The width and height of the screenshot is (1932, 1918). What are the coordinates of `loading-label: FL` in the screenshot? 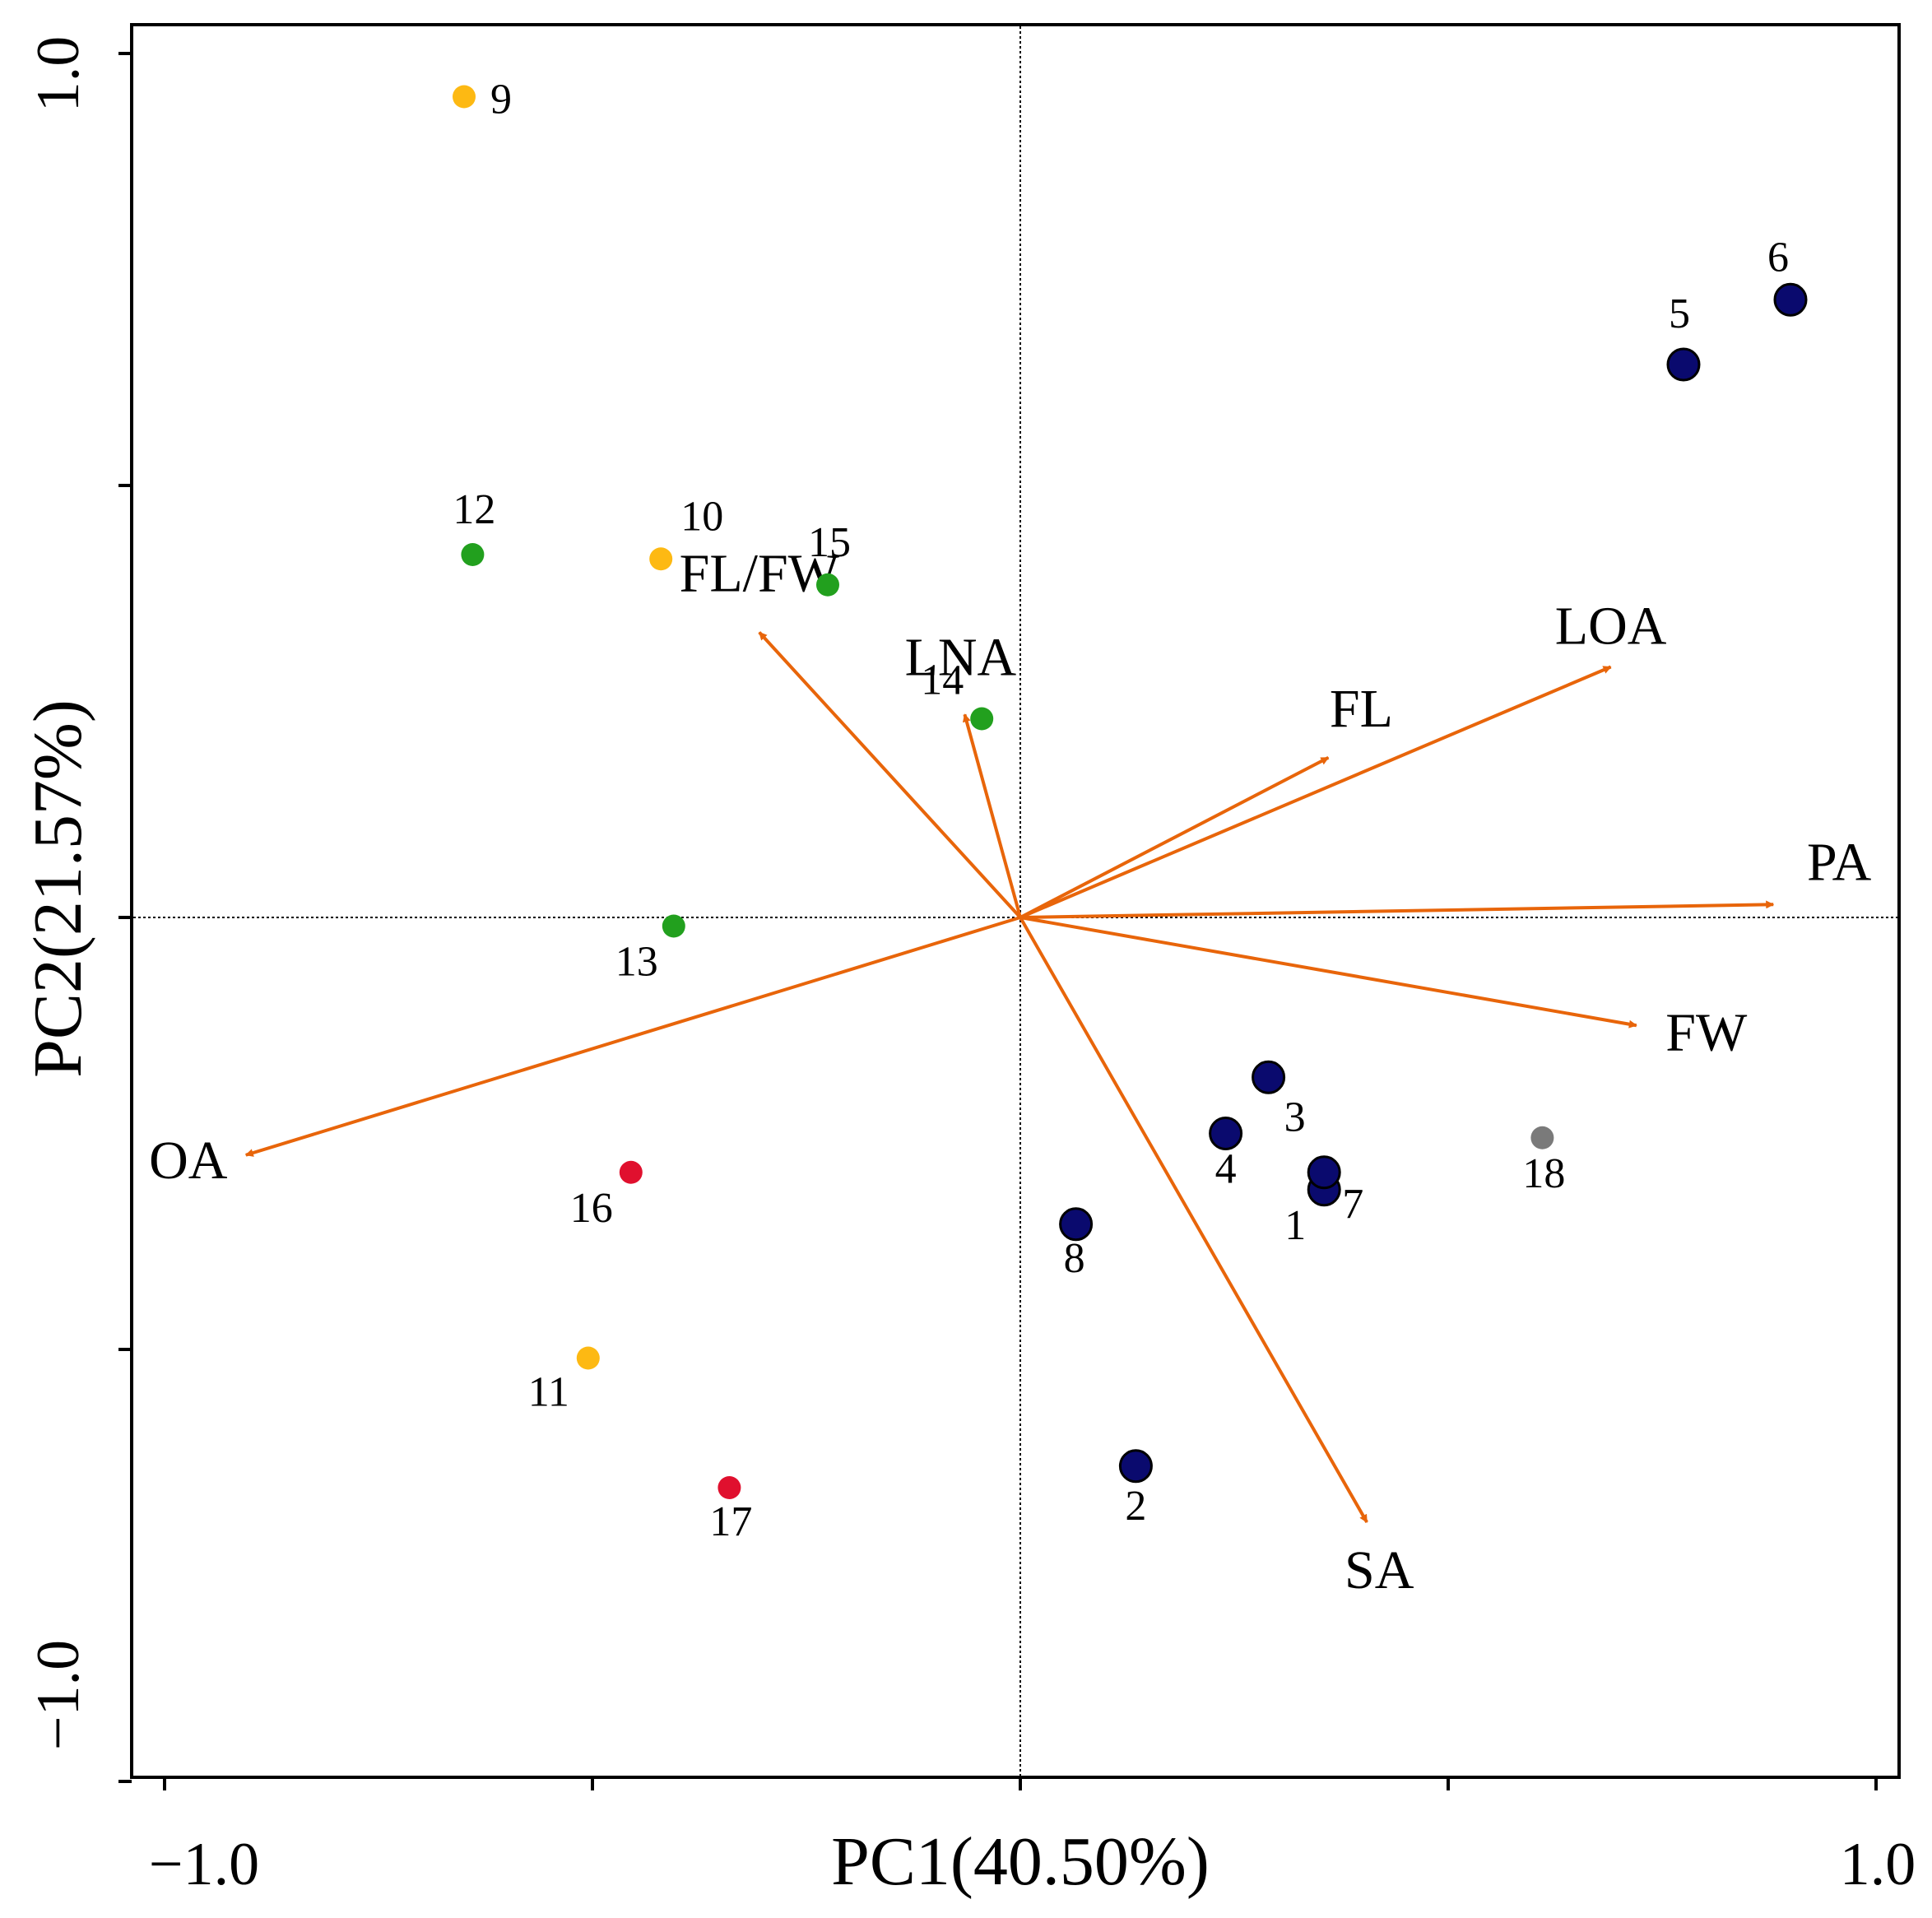 It's located at (1361, 709).